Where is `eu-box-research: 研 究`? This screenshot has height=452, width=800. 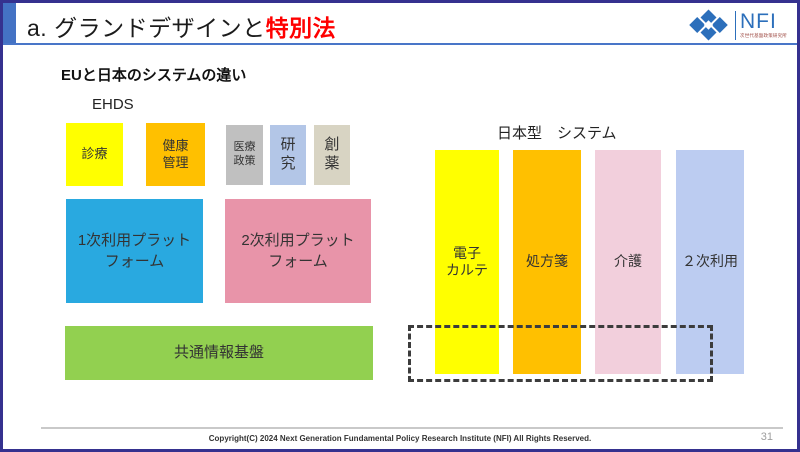 eu-box-research: 研 究 is located at coordinates (288, 155).